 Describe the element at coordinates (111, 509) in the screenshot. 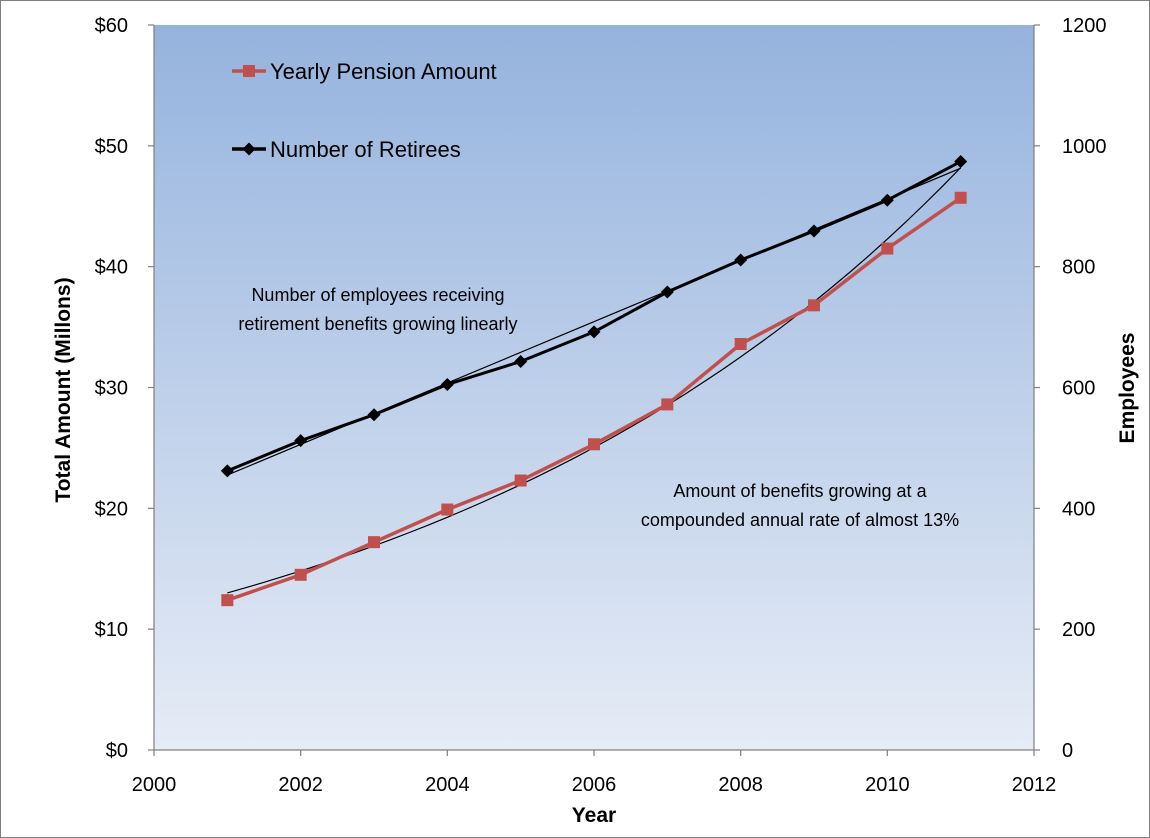

I see `y-left-tick-label: $20` at that location.